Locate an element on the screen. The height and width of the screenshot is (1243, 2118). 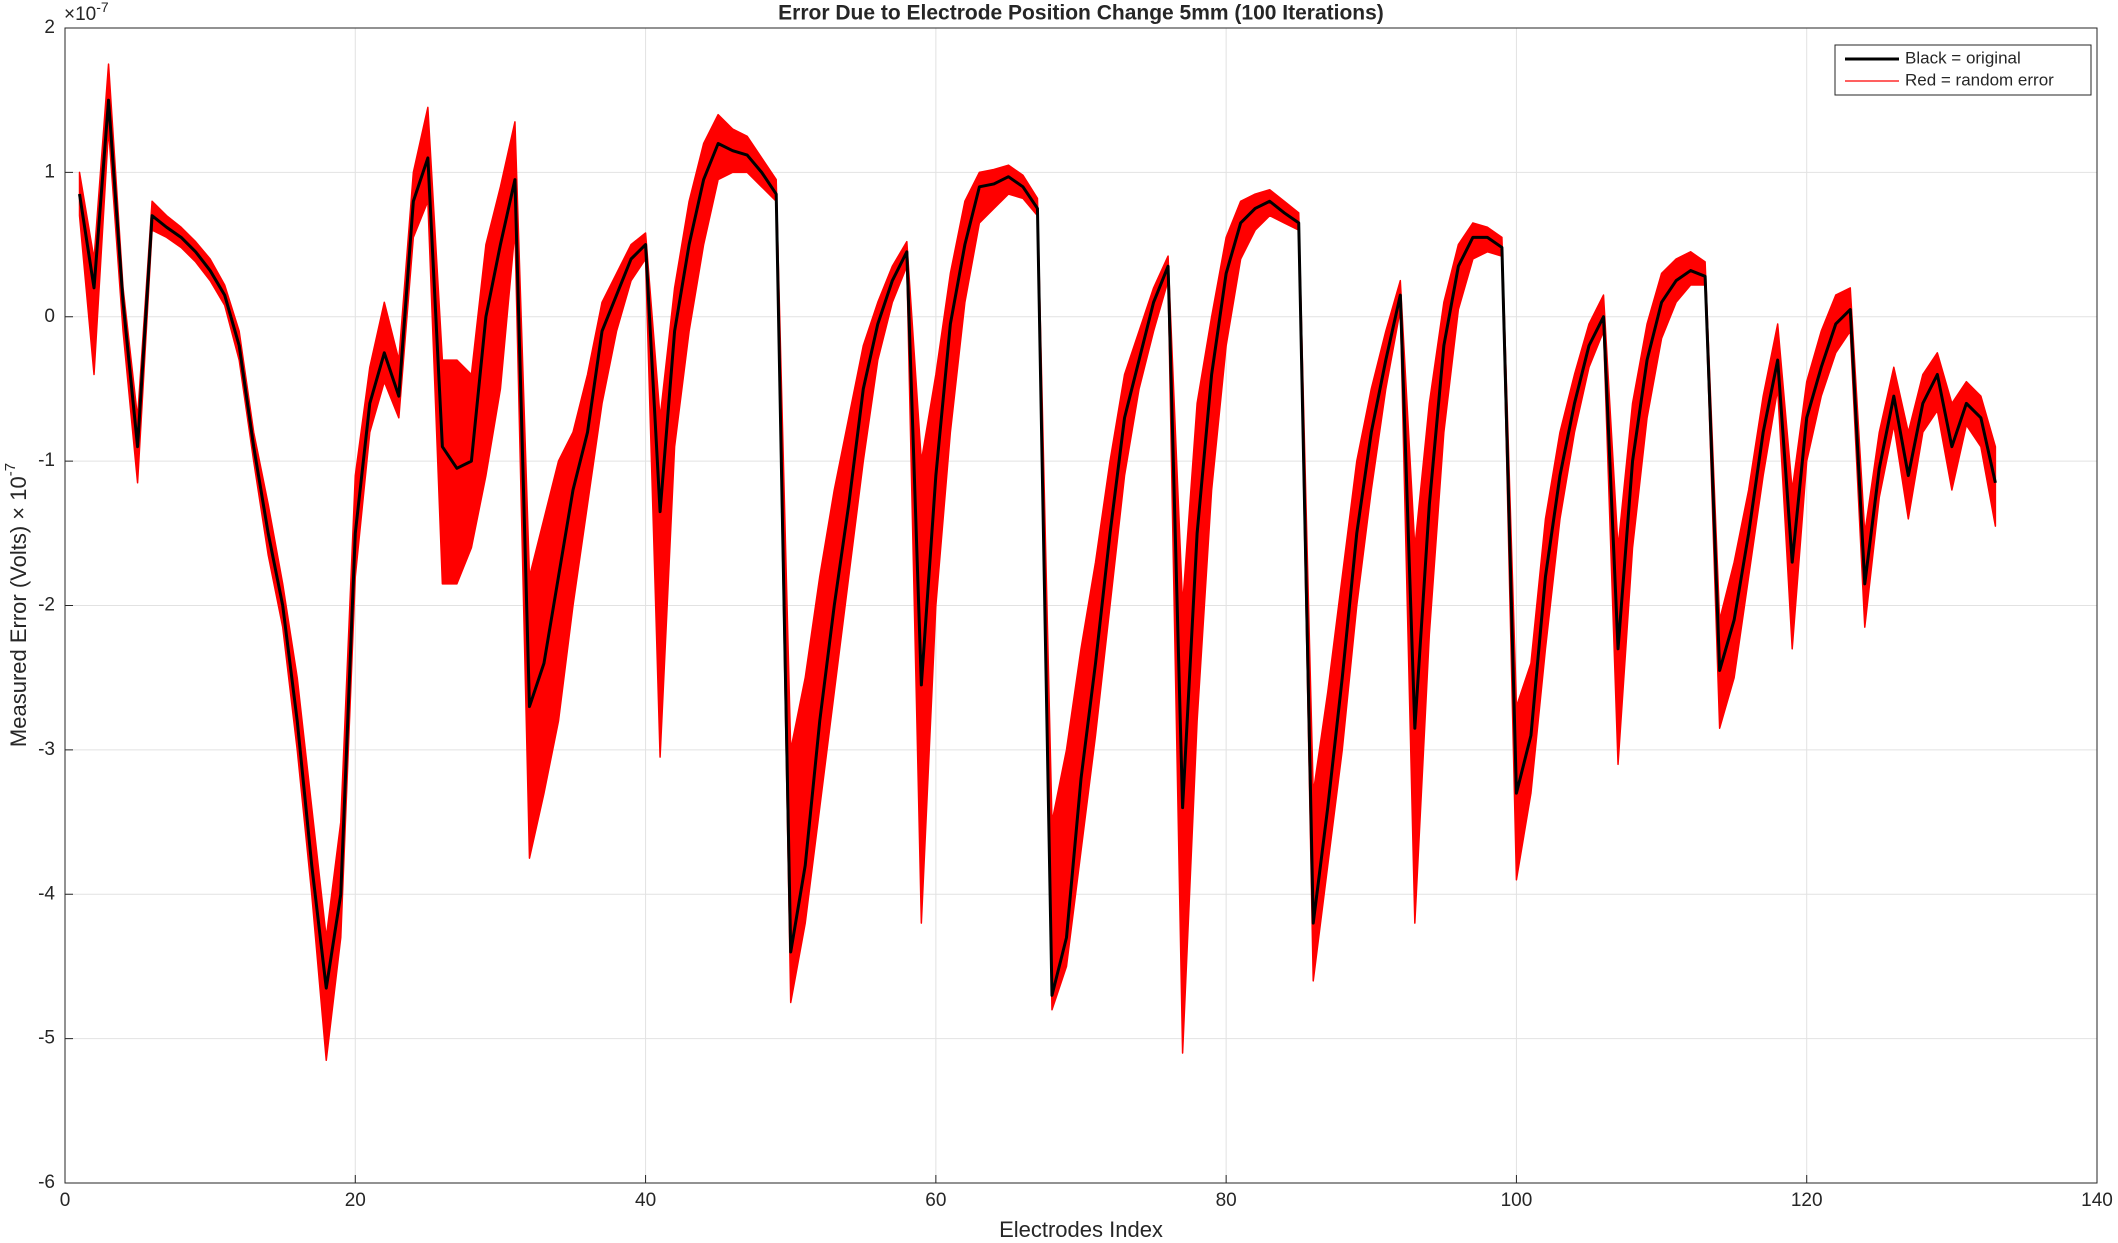
y-multiplier-exponent: -7 is located at coordinates (102, 7).